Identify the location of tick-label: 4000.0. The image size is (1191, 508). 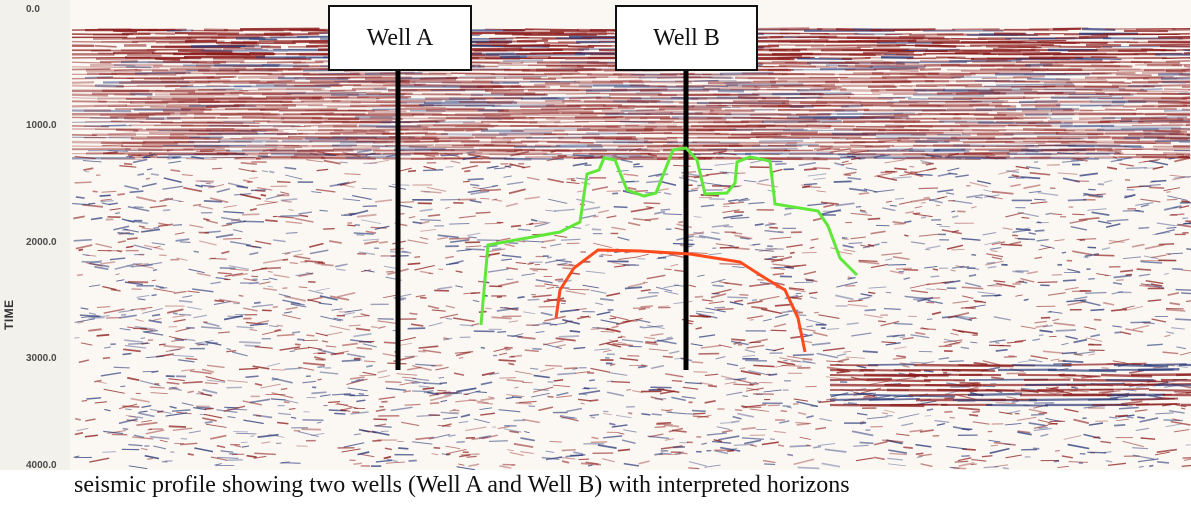
(41, 465).